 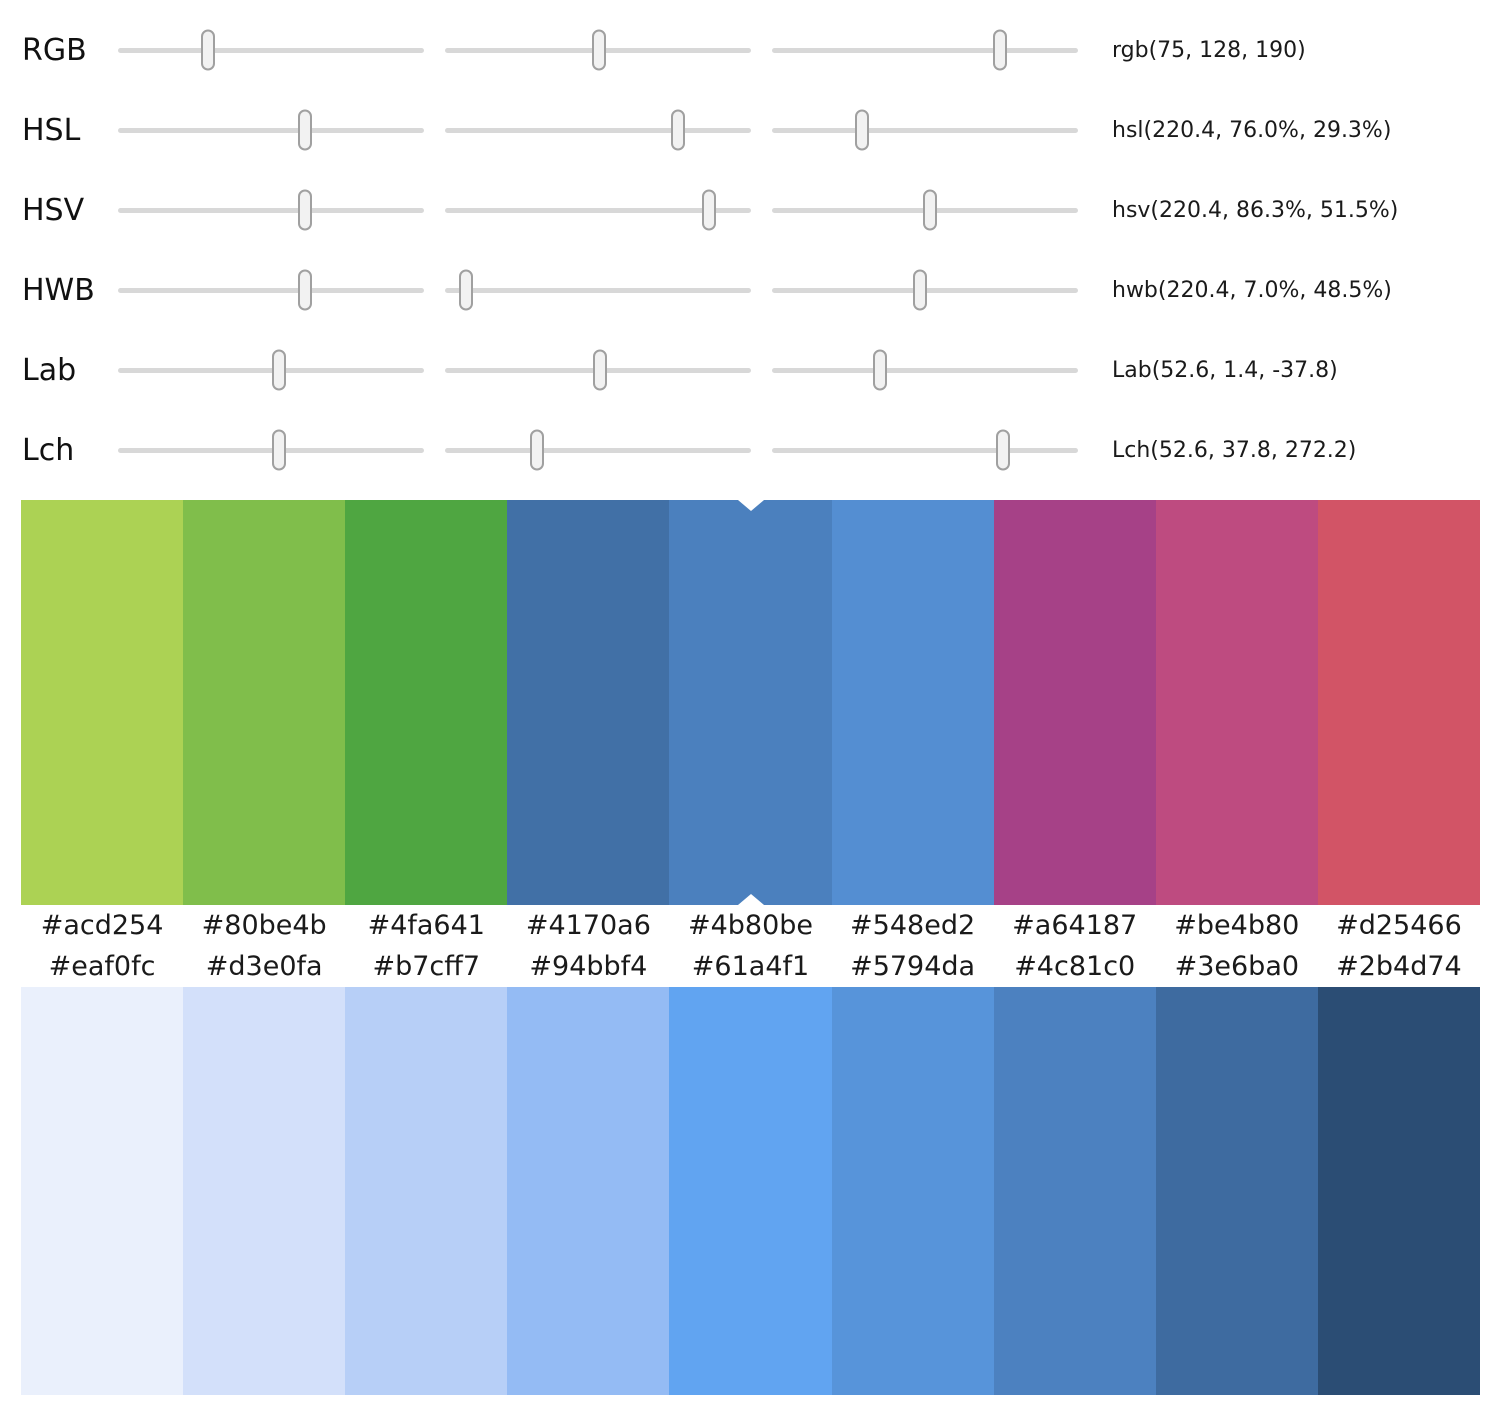 I want to click on rgb-value-text: rgb(75, 128, 190), so click(x=1209, y=50).